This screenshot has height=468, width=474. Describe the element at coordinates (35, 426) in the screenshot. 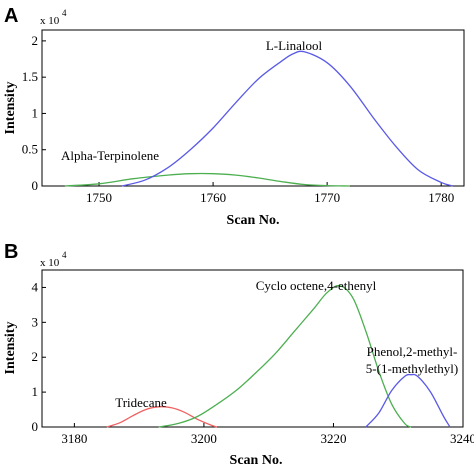

I see `panel-b-y-tick-label: 0` at that location.